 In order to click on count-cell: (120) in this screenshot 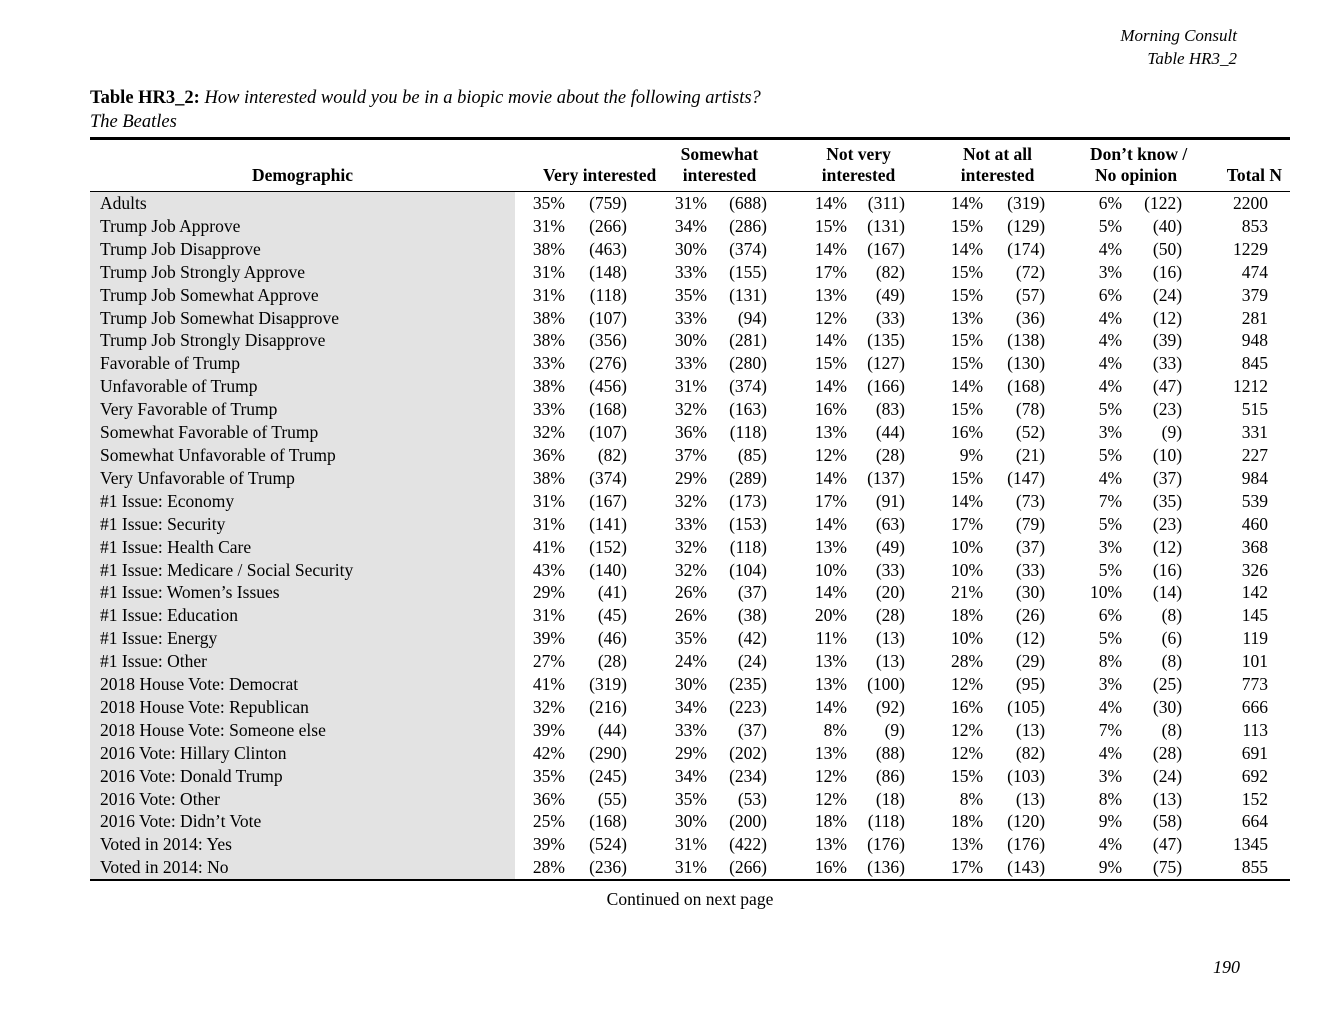, I will do `click(1026, 821)`.